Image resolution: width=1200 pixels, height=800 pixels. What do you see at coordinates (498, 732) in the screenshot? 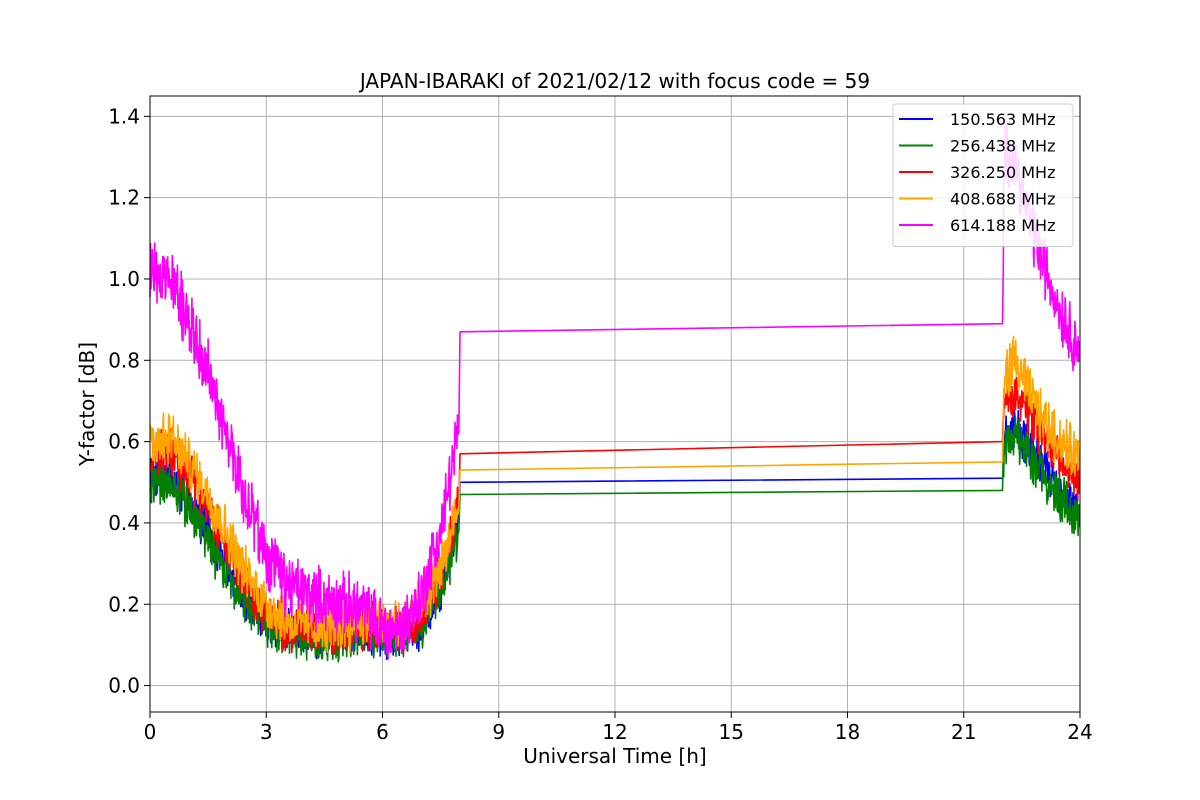
I see `x-tick-label: 9` at bounding box center [498, 732].